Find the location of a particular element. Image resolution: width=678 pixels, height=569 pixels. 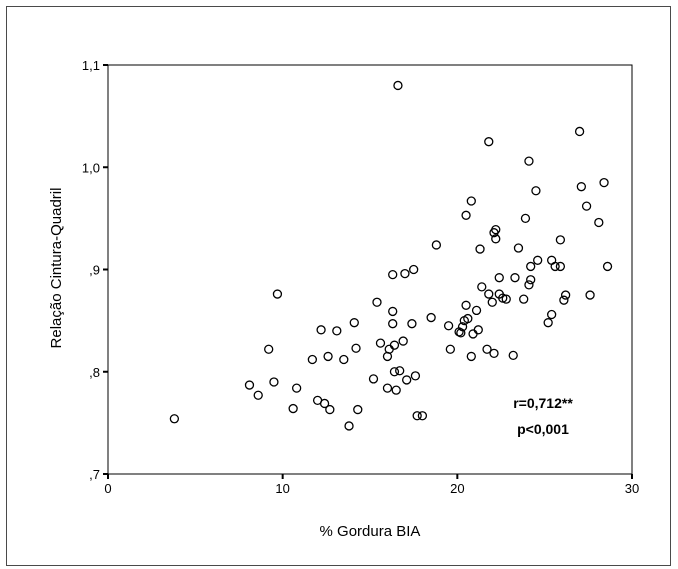

x-tick-label: 30 is located at coordinates (632, 488).